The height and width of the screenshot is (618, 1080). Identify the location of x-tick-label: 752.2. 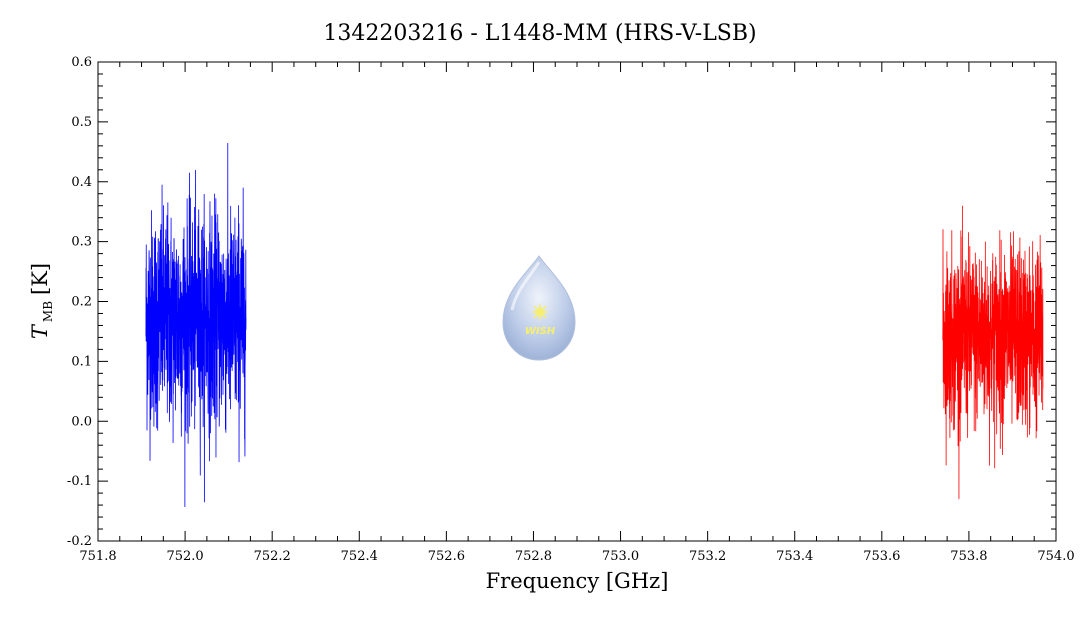
(272, 556).